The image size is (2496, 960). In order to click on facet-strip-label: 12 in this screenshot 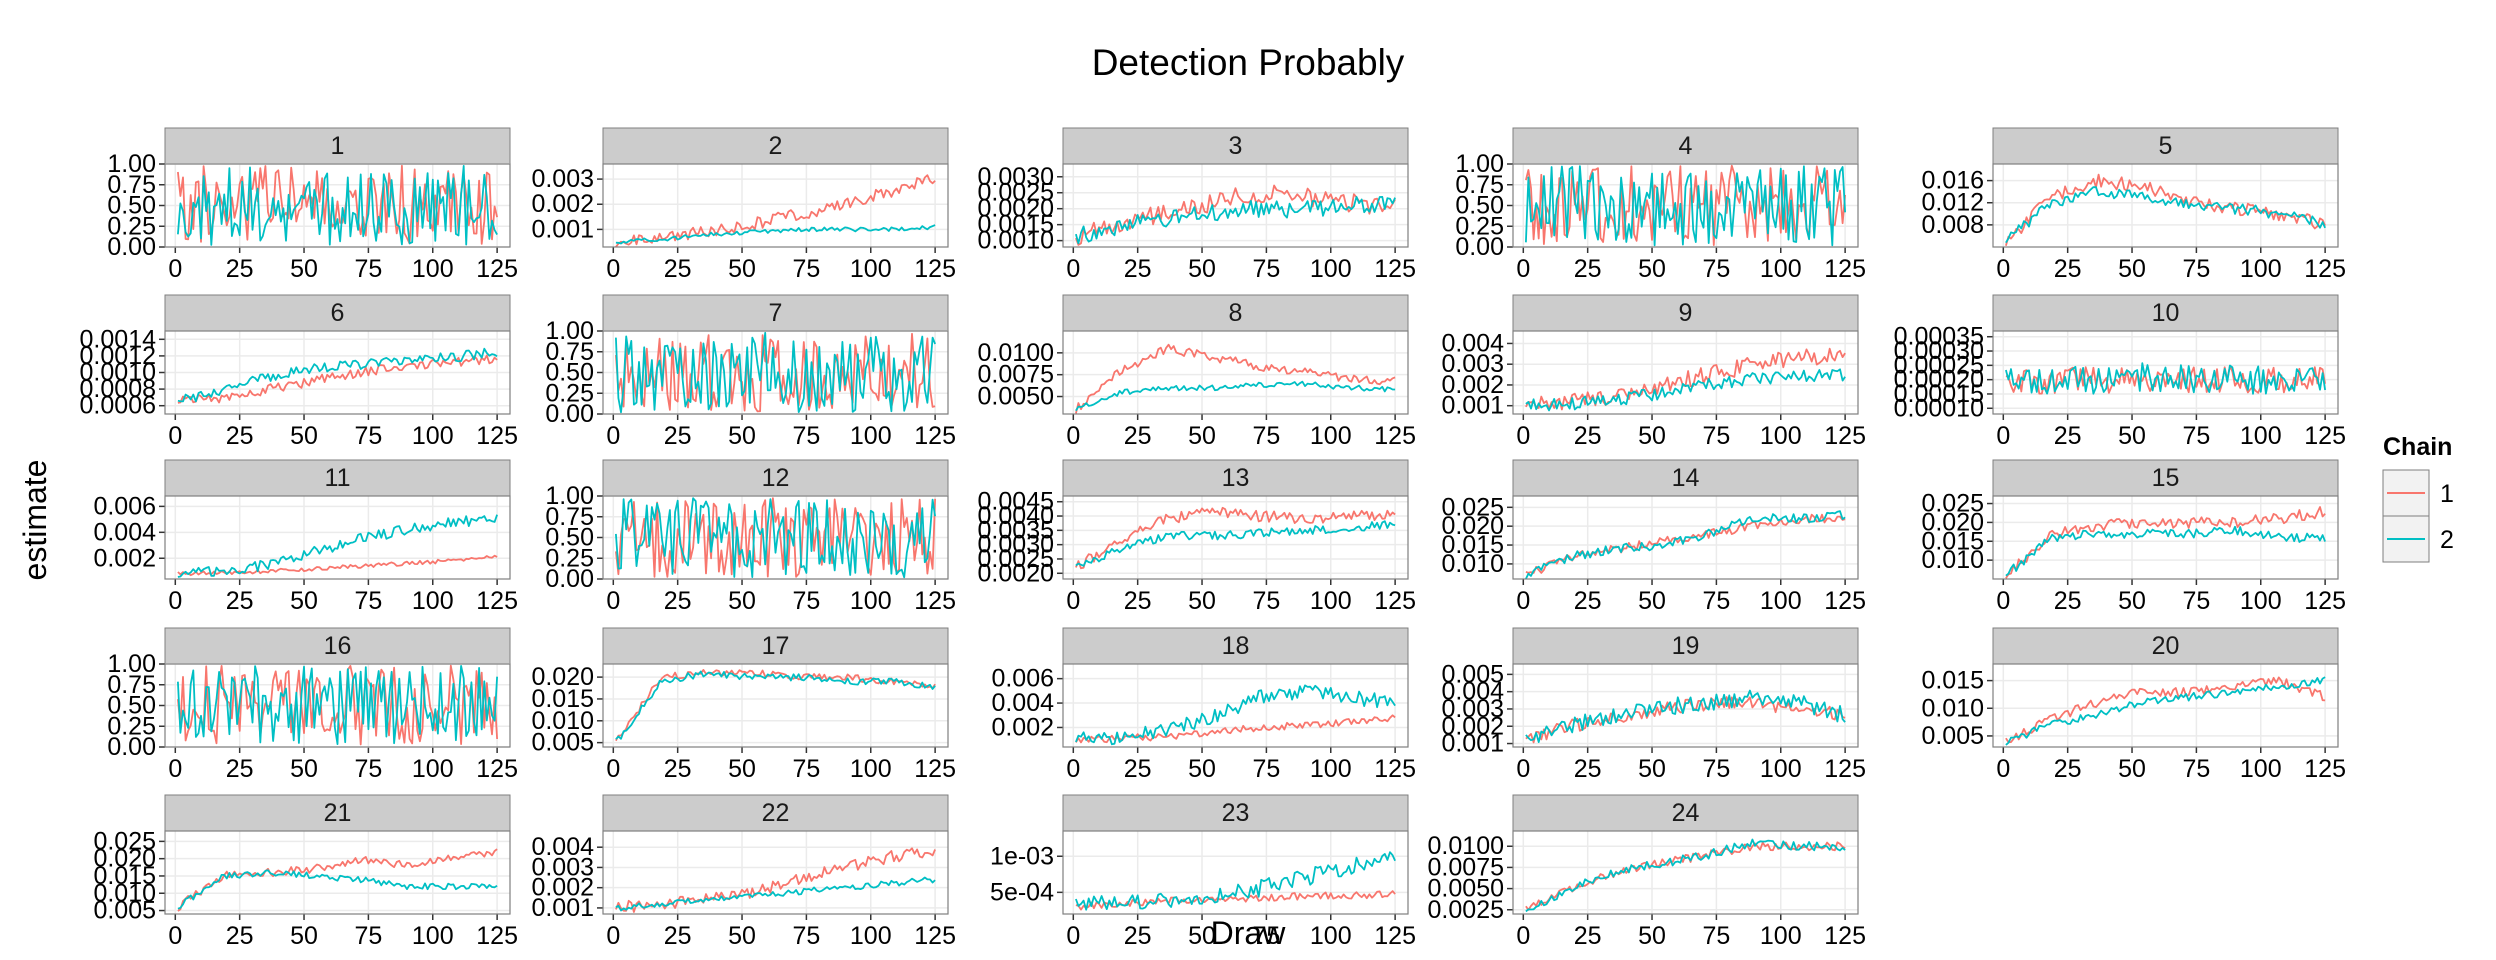, I will do `click(776, 478)`.